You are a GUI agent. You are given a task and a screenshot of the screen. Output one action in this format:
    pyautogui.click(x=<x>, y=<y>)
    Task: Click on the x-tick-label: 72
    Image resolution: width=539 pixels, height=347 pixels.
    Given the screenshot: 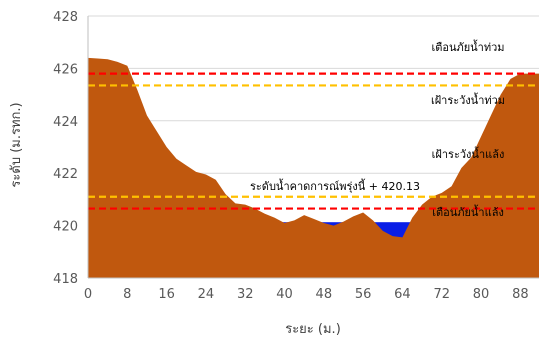 What is the action you would take?
    pyautogui.click(x=441, y=294)
    